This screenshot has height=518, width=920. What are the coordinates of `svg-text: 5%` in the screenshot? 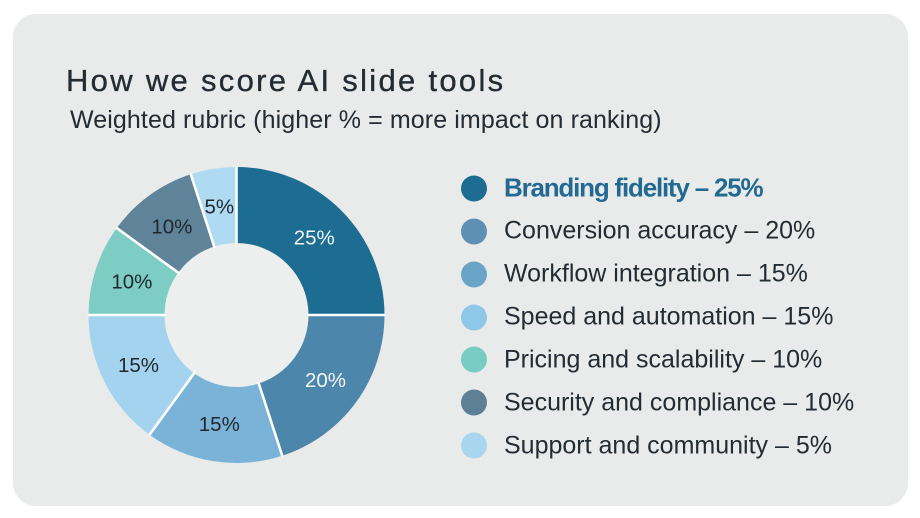 It's located at (219, 207).